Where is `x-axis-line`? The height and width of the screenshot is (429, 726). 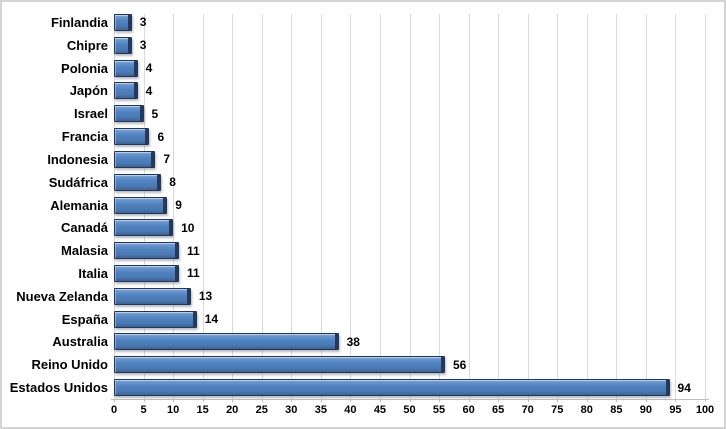
x-axis-line is located at coordinates (410, 399).